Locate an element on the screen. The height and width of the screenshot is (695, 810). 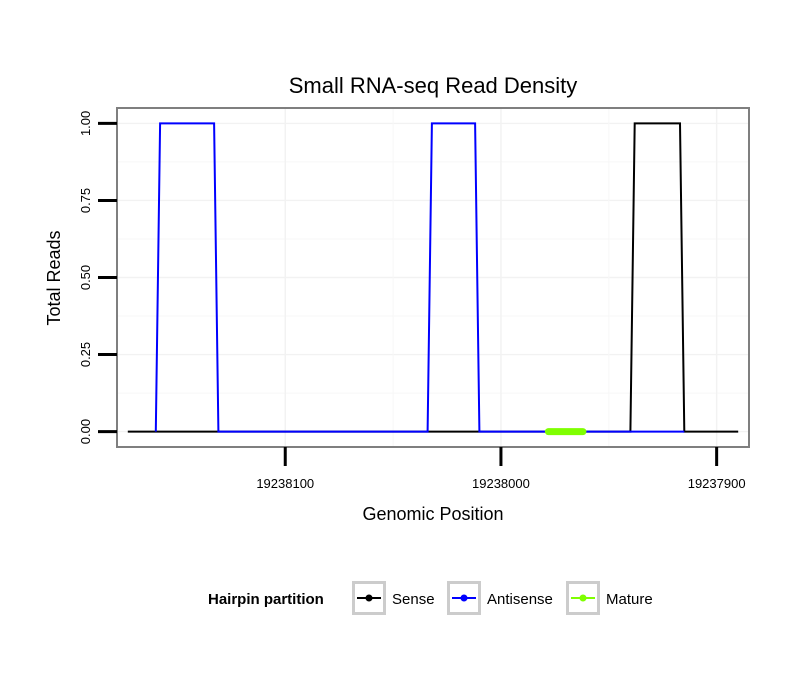
y-tick-label: 0.00 is located at coordinates (85, 431).